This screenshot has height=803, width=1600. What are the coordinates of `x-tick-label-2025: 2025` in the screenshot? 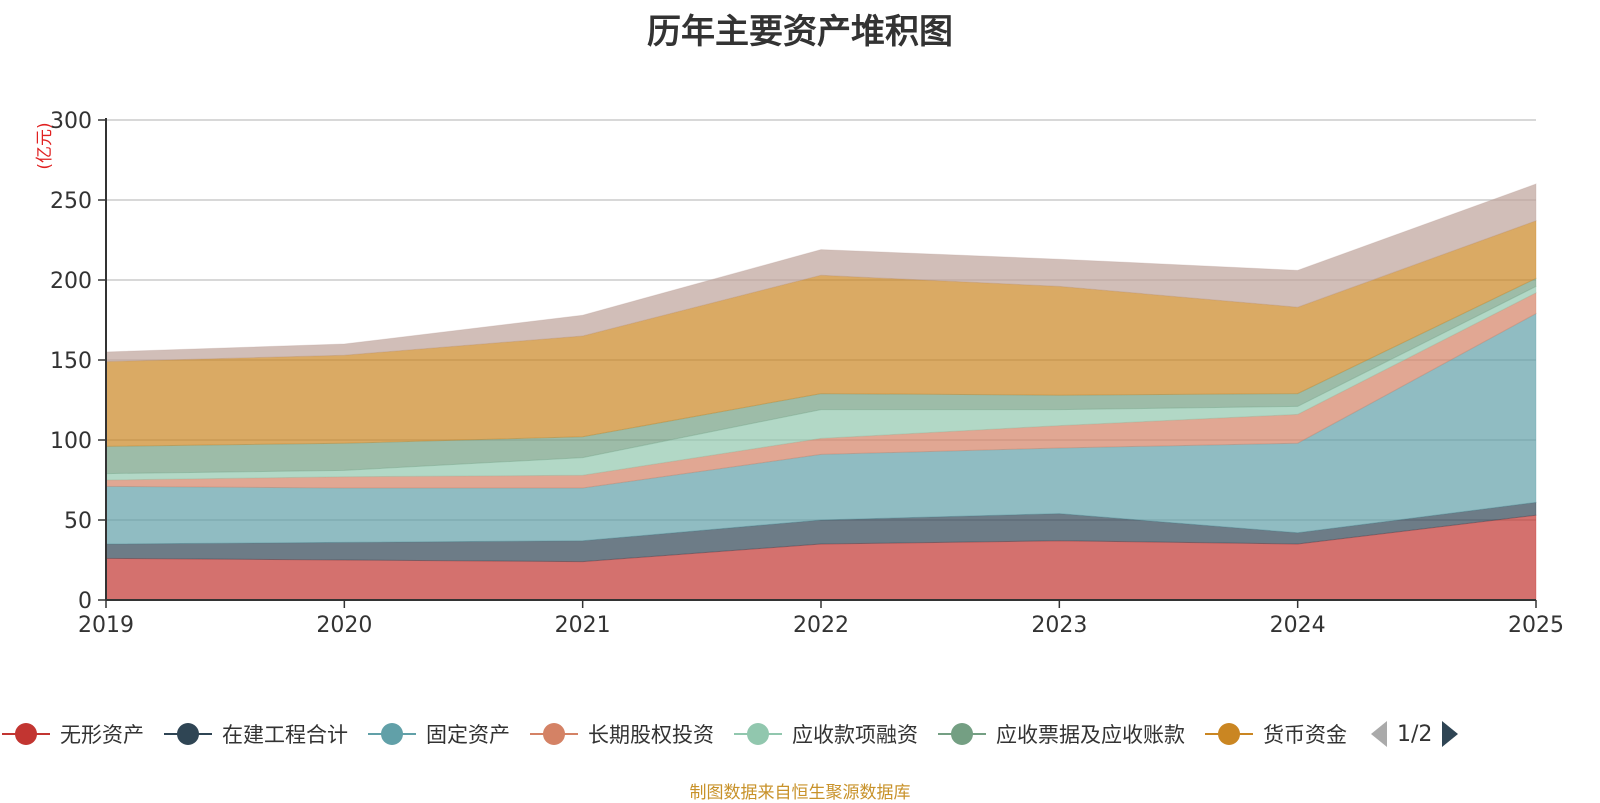 It's located at (1536, 625).